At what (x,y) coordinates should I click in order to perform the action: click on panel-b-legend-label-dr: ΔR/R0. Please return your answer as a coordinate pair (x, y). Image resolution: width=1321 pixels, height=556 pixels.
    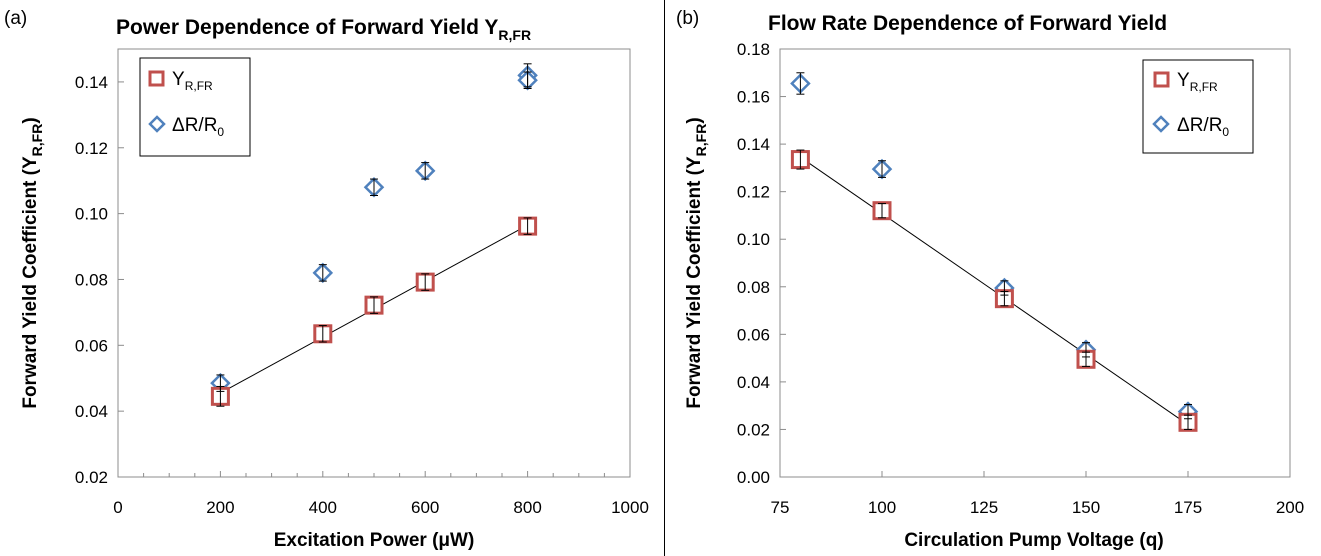
    Looking at the image, I should click on (1203, 127).